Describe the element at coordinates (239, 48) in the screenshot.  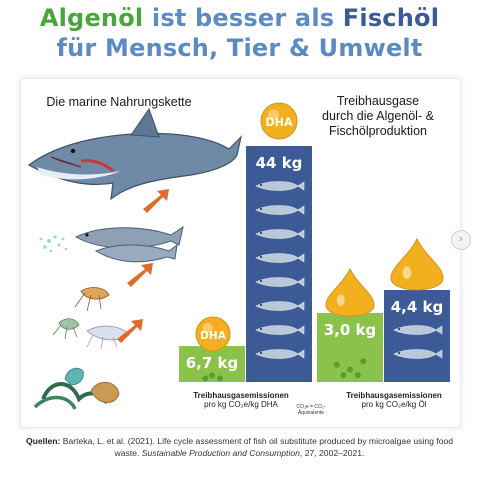
I see `headline-line-2: für Mensch, Tier & Umwelt` at that location.